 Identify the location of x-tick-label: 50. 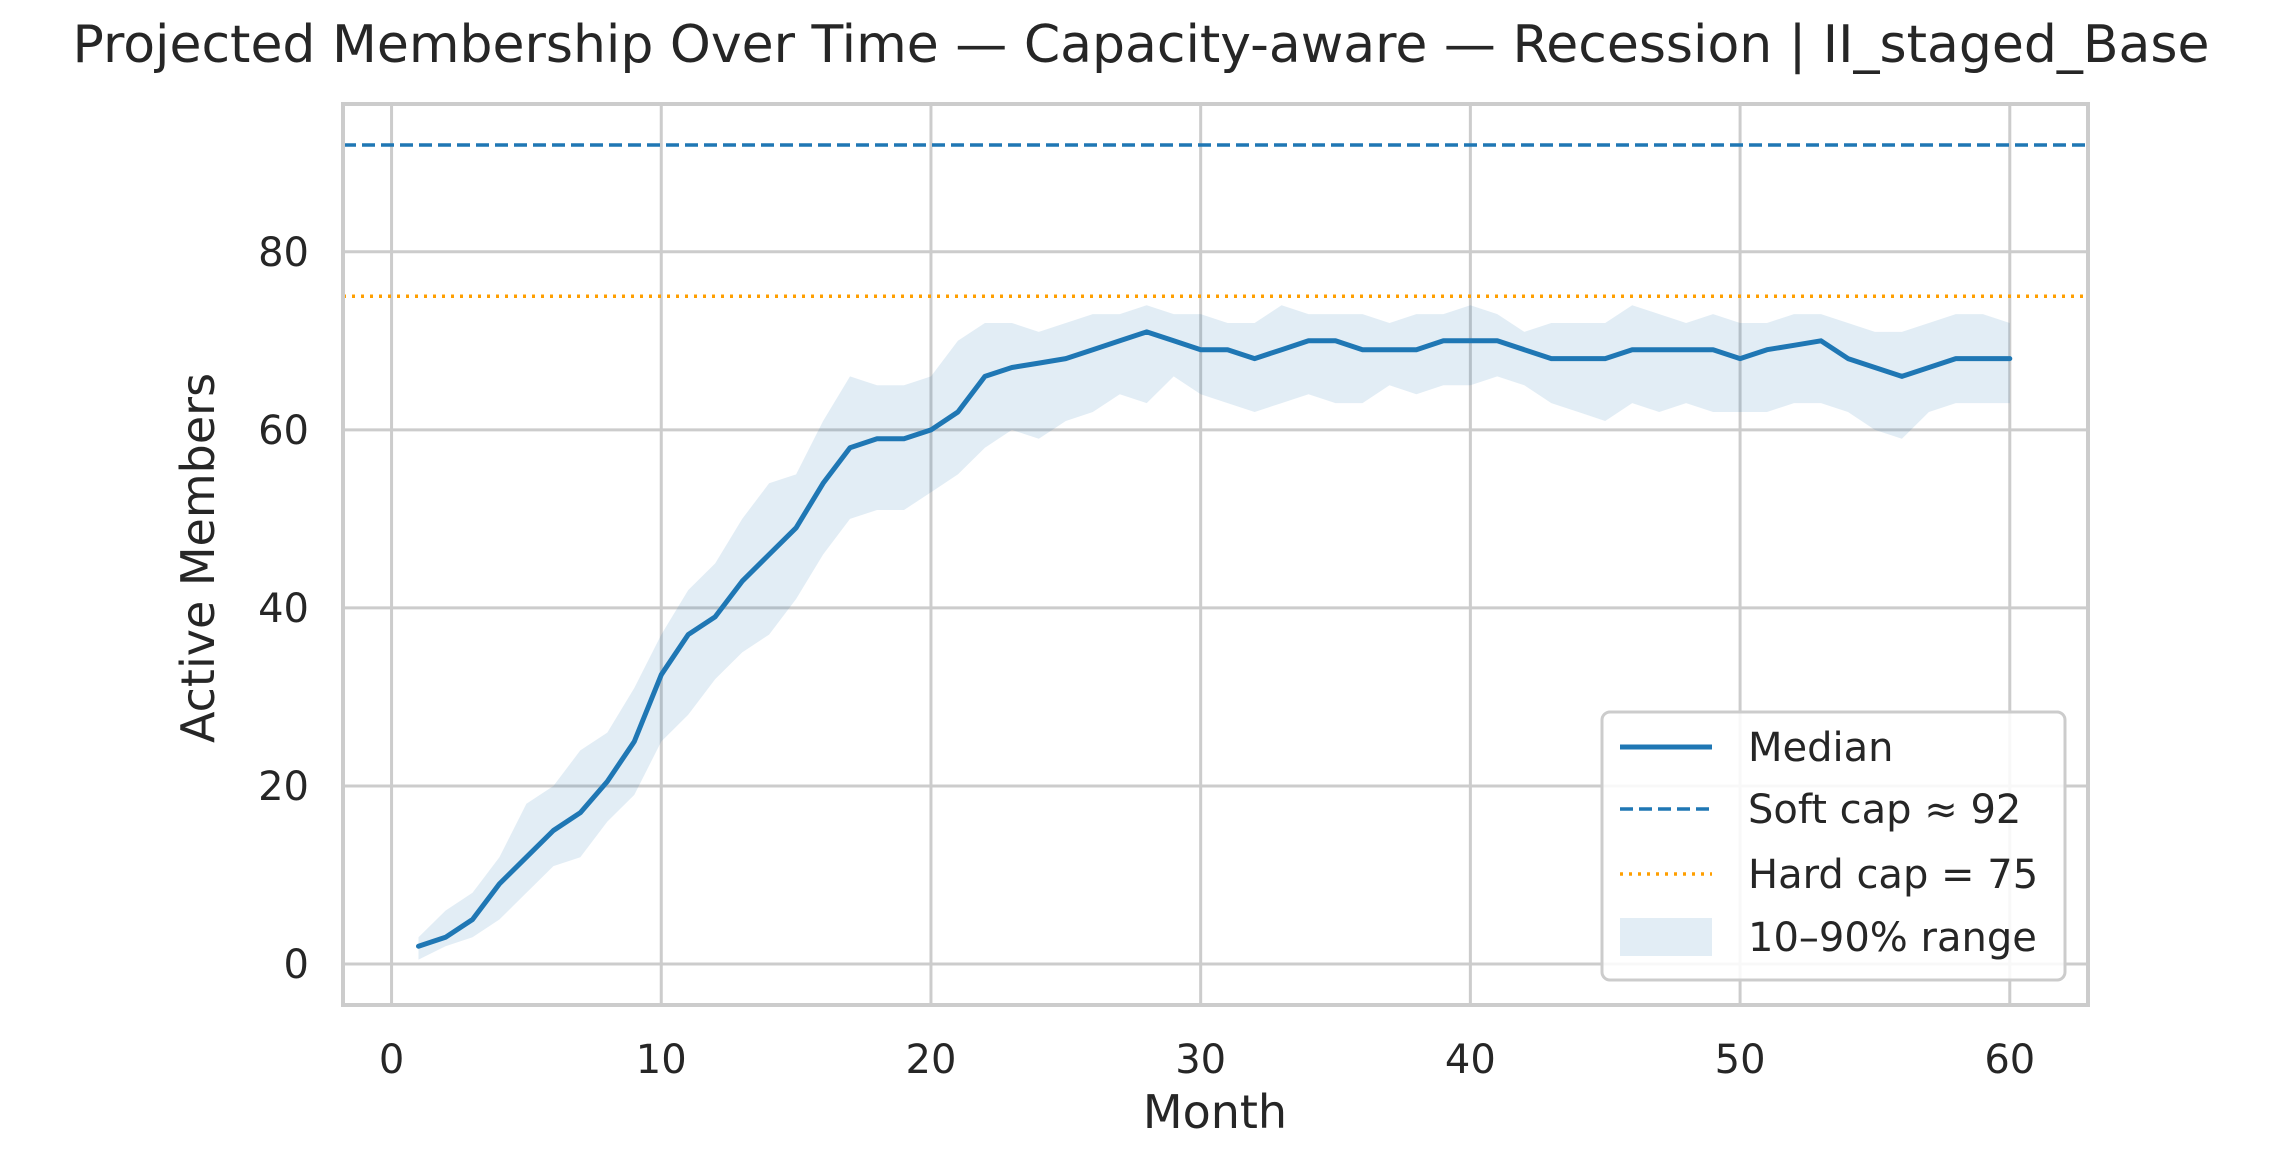
(1740, 1060).